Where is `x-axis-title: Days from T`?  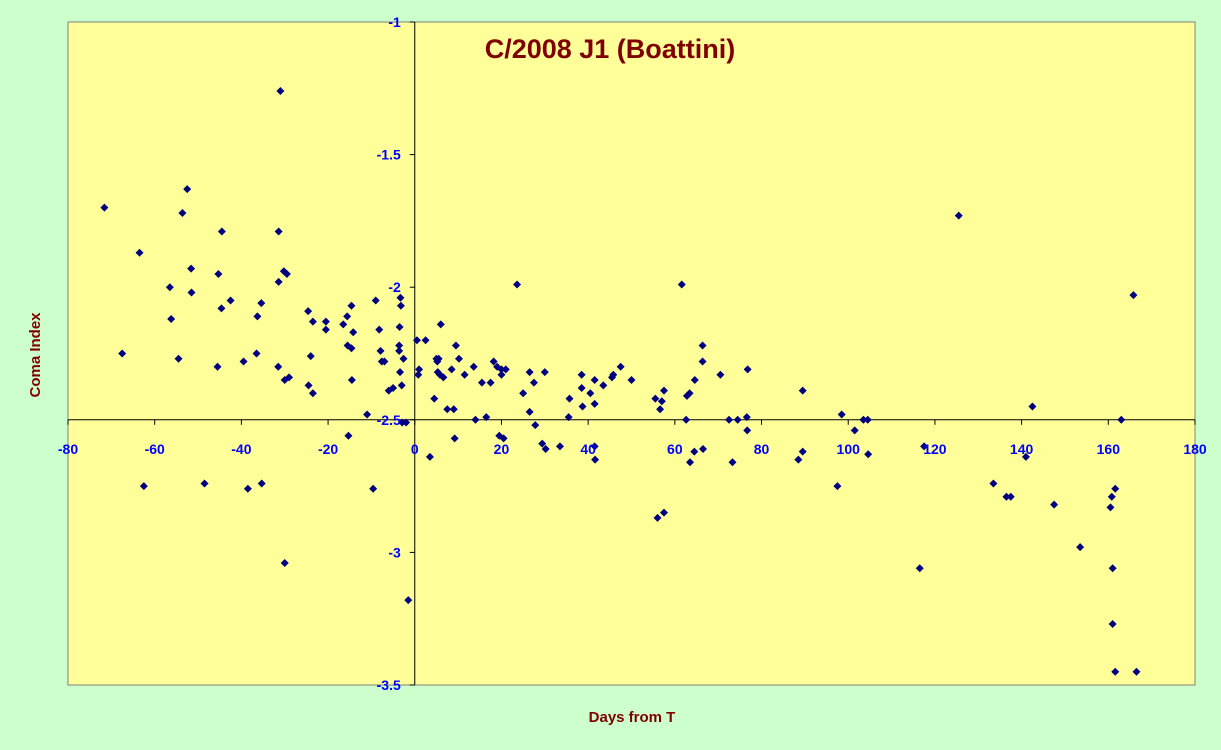
x-axis-title: Days from T is located at coordinates (632, 717).